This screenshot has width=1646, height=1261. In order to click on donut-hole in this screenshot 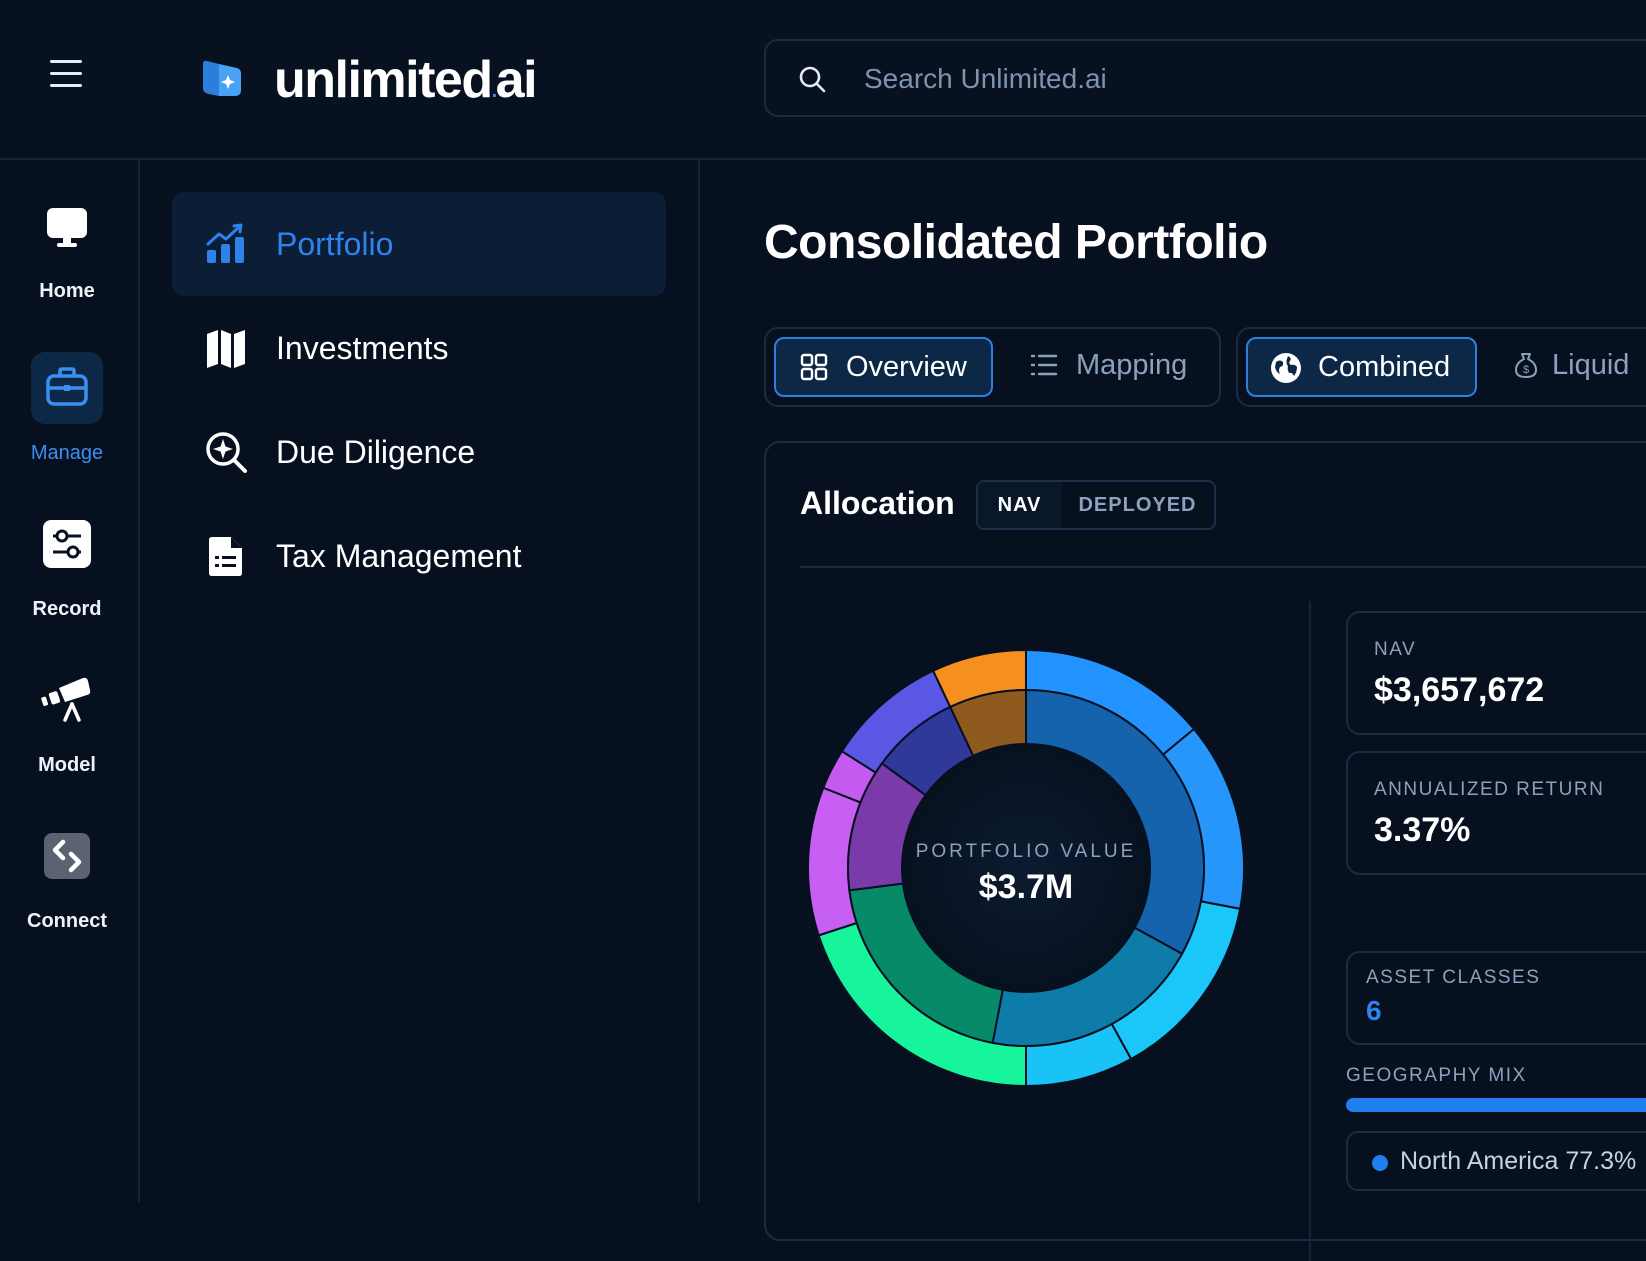, I will do `click(1026, 868)`.